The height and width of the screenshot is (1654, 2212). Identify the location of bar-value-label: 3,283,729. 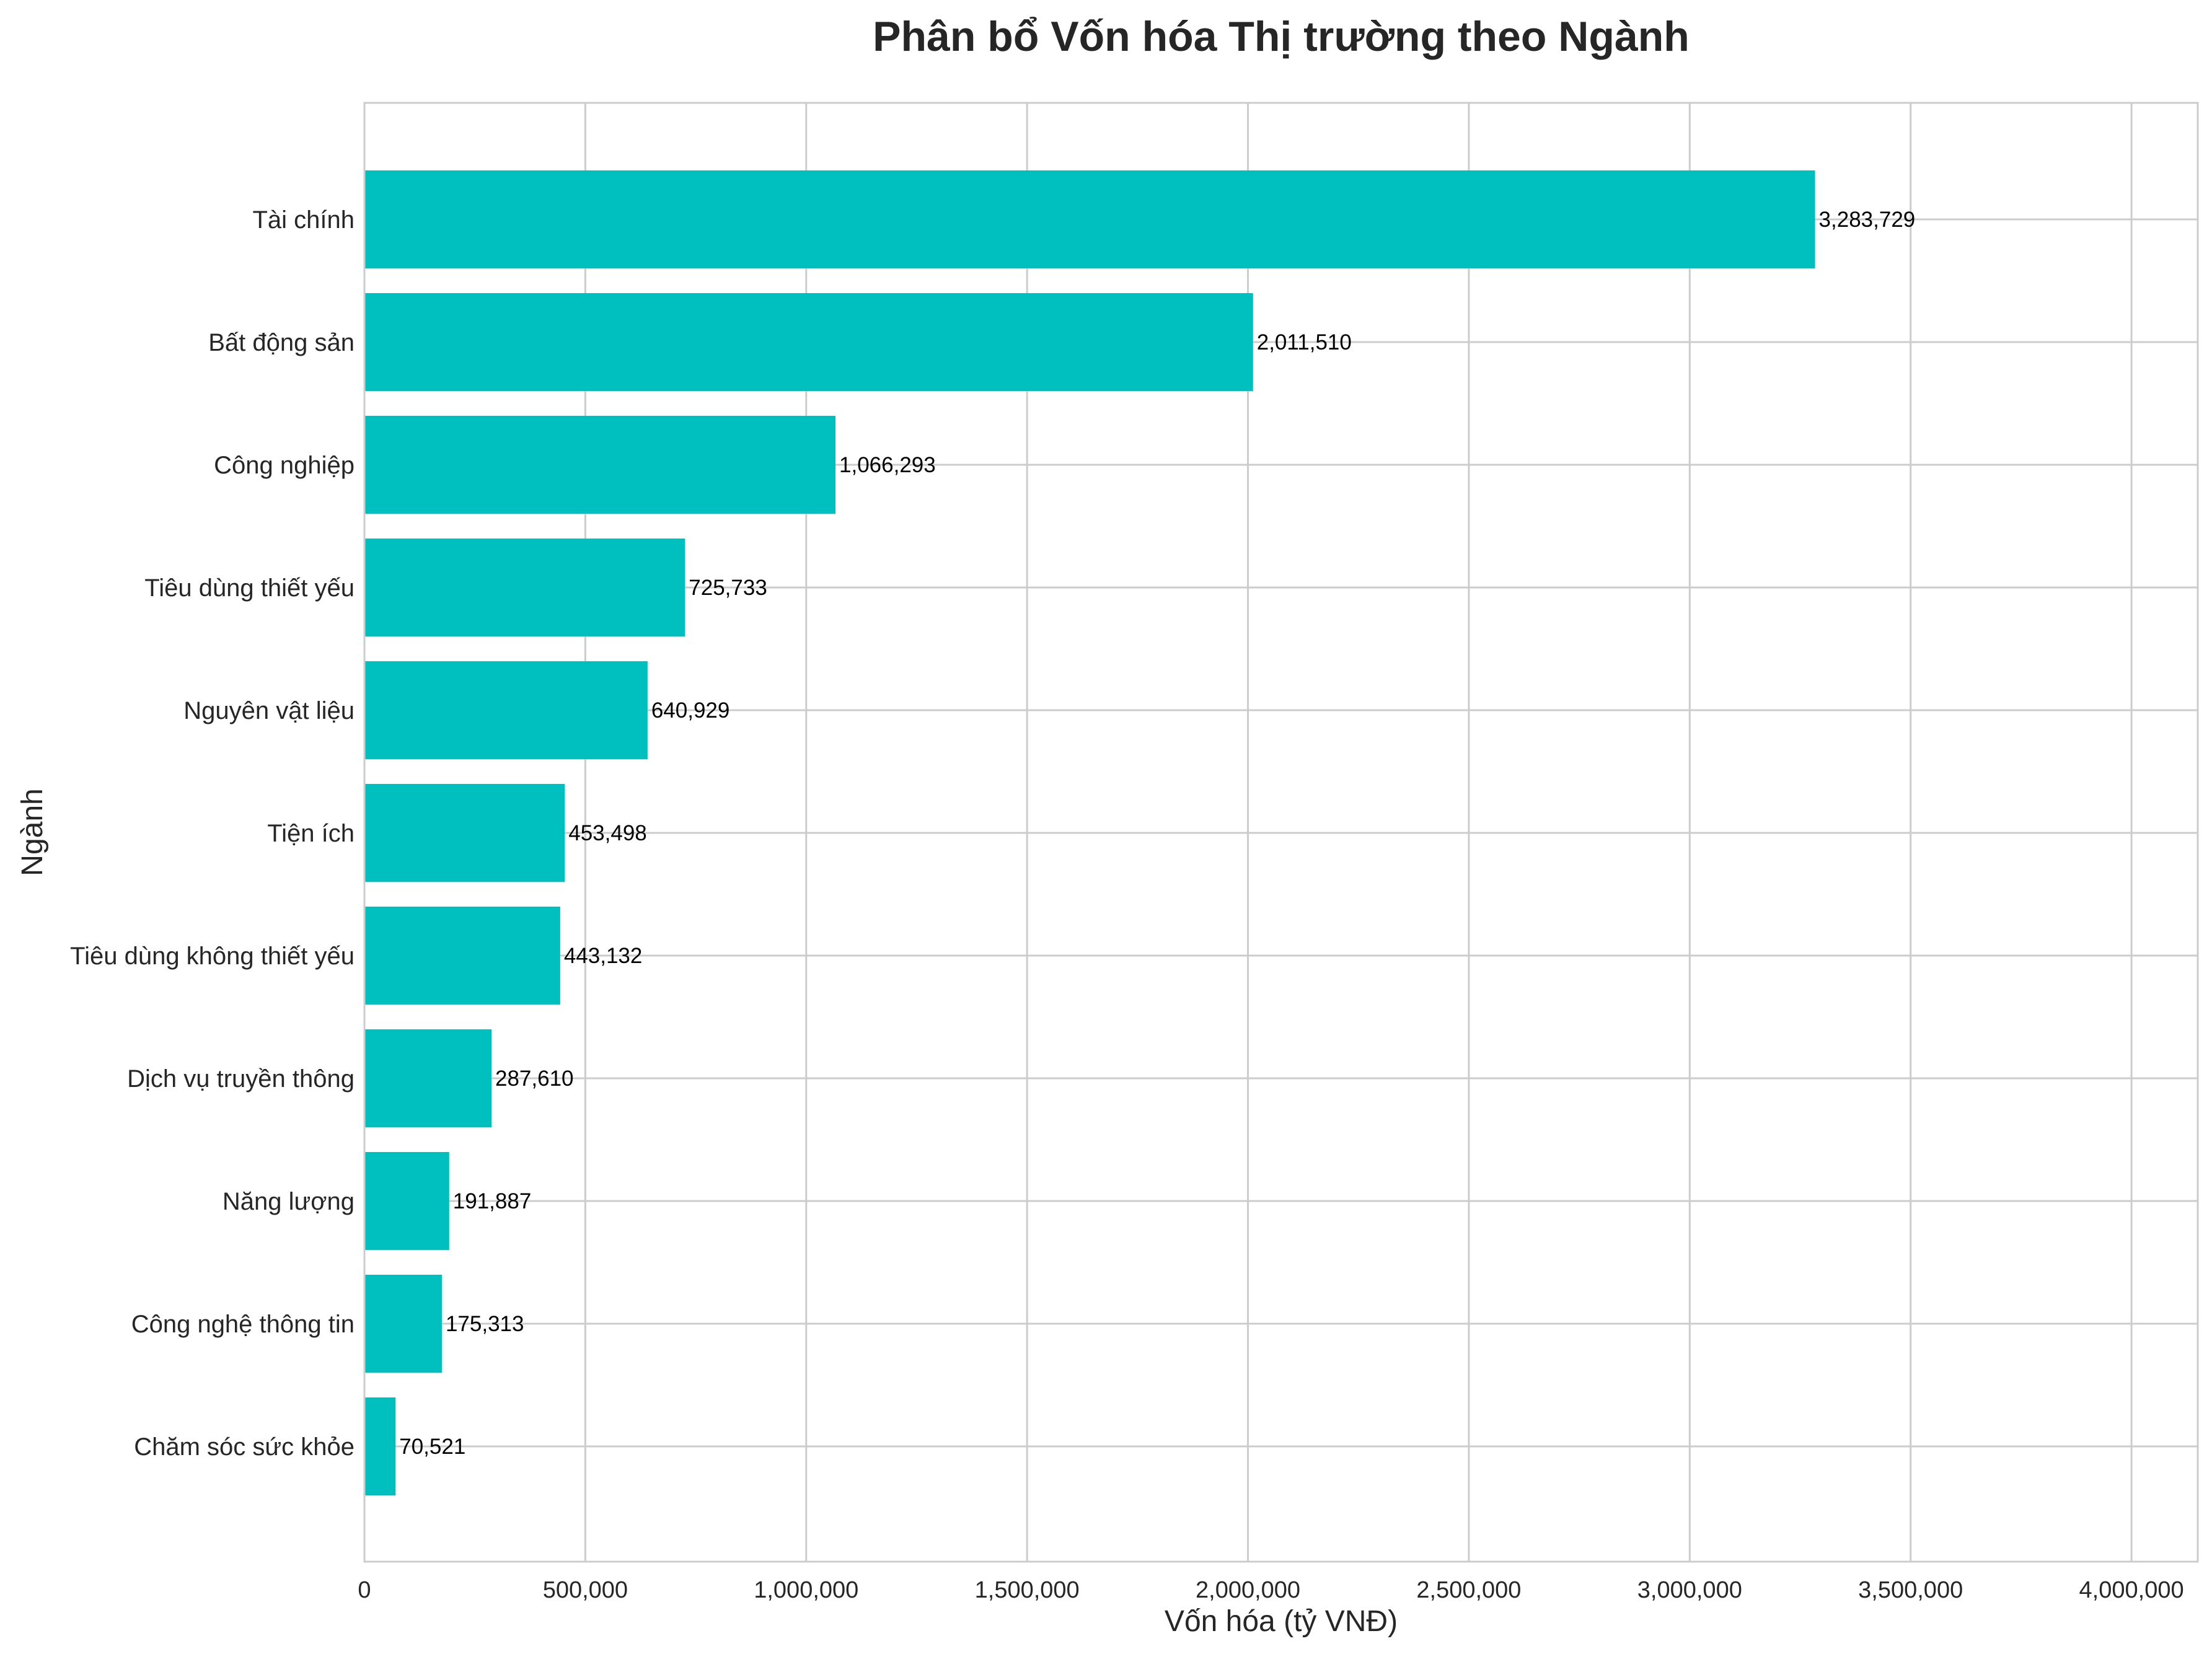
(1867, 220).